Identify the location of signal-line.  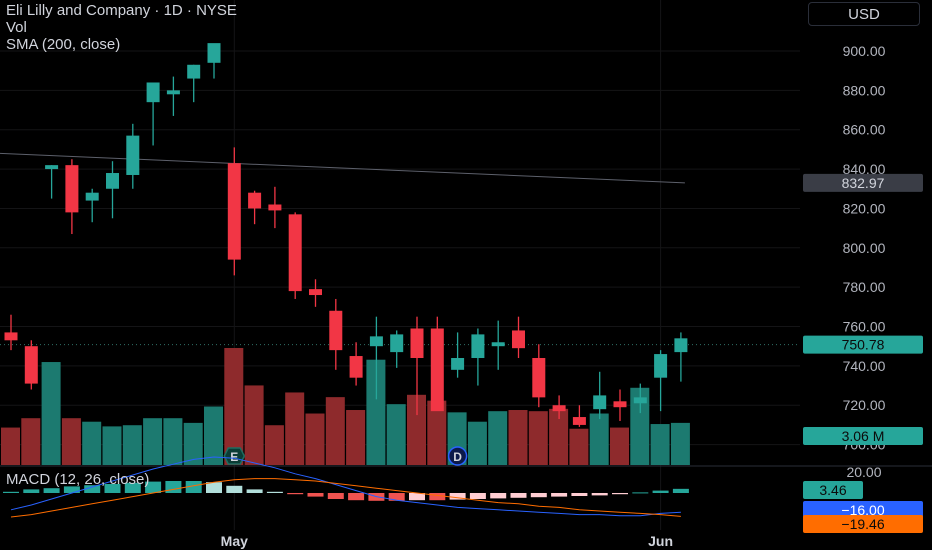
(345, 498).